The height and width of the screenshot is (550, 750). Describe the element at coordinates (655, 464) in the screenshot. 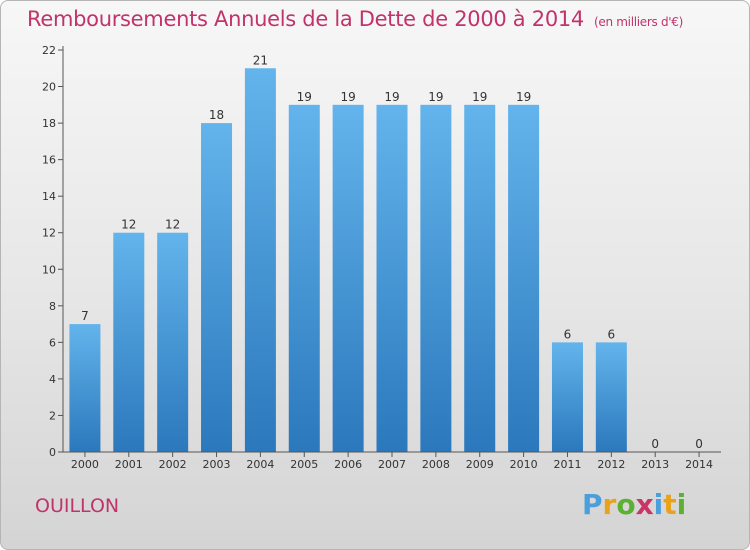

I see `x-tick-label-2013: 2013` at that location.